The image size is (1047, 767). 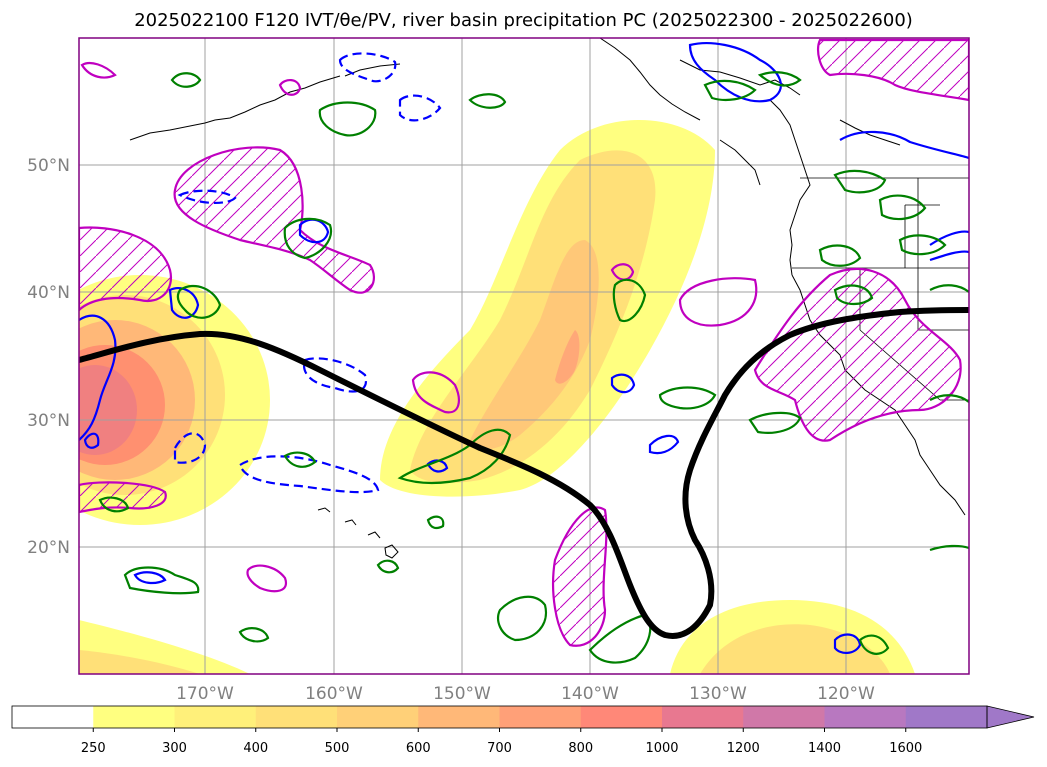 I want to click on lat-tick-label: 20°N, so click(x=48, y=548).